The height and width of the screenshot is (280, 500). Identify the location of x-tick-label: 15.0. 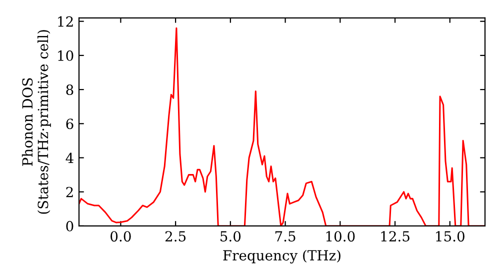
(450, 236).